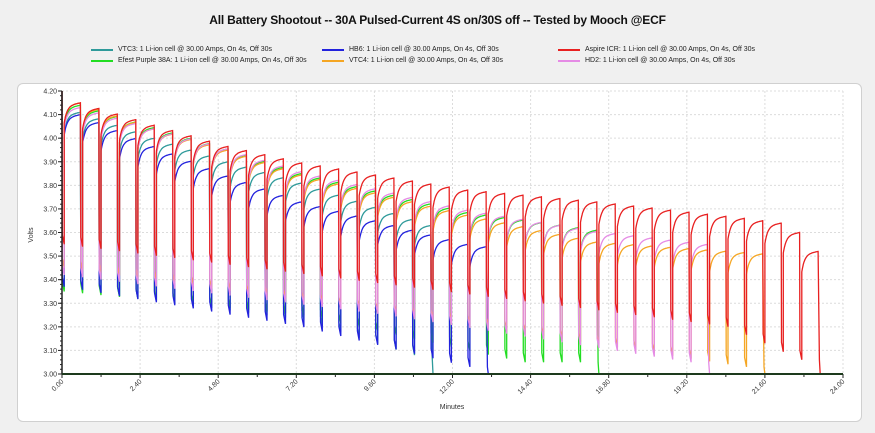  What do you see at coordinates (136, 385) in the screenshot?
I see `x-tick-label: 2.40` at bounding box center [136, 385].